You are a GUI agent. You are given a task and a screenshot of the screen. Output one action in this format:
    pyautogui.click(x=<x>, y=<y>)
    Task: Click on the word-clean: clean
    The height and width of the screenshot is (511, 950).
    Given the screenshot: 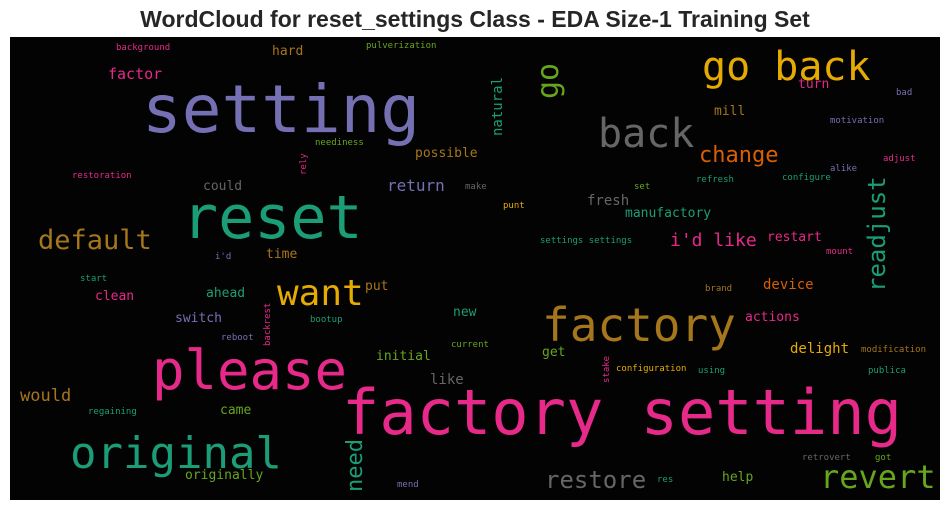 What is the action you would take?
    pyautogui.click(x=114, y=296)
    